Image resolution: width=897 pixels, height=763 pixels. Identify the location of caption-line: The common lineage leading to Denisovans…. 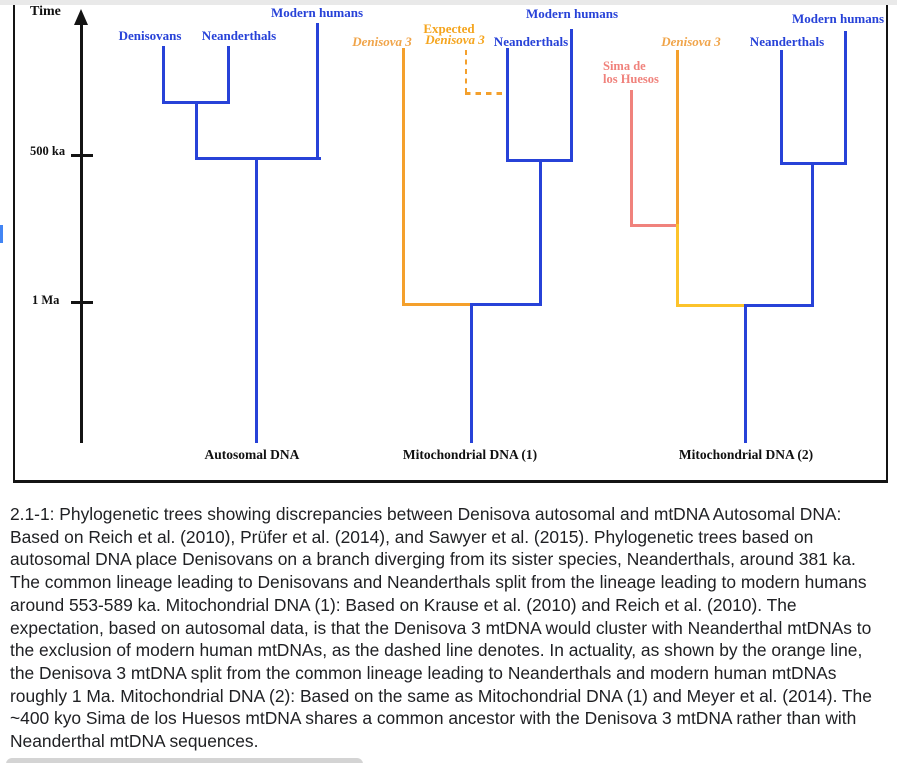
(438, 582).